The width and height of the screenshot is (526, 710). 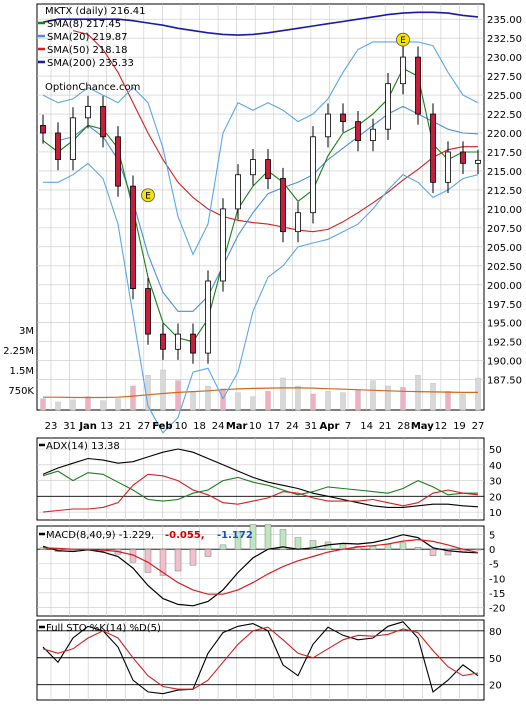 I want to click on adx-tick-label: 10, so click(x=495, y=513).